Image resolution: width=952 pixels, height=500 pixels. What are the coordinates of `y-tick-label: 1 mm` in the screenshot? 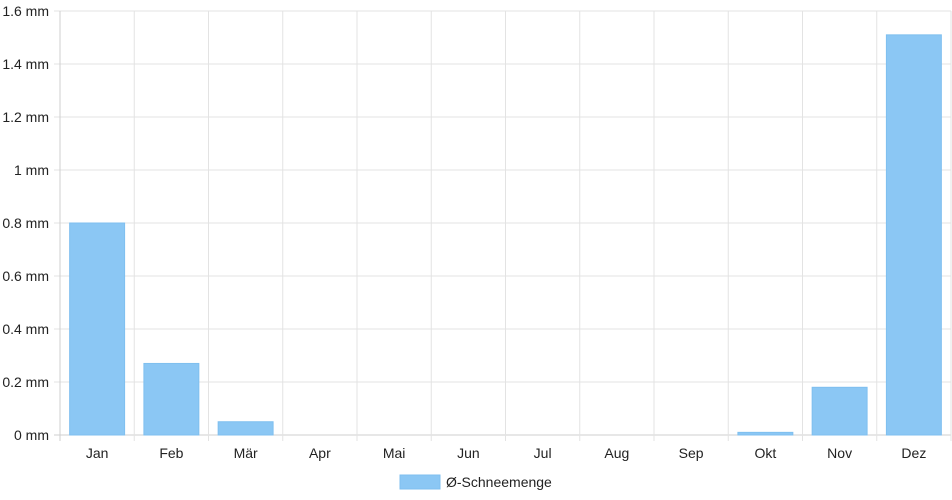 It's located at (31, 170).